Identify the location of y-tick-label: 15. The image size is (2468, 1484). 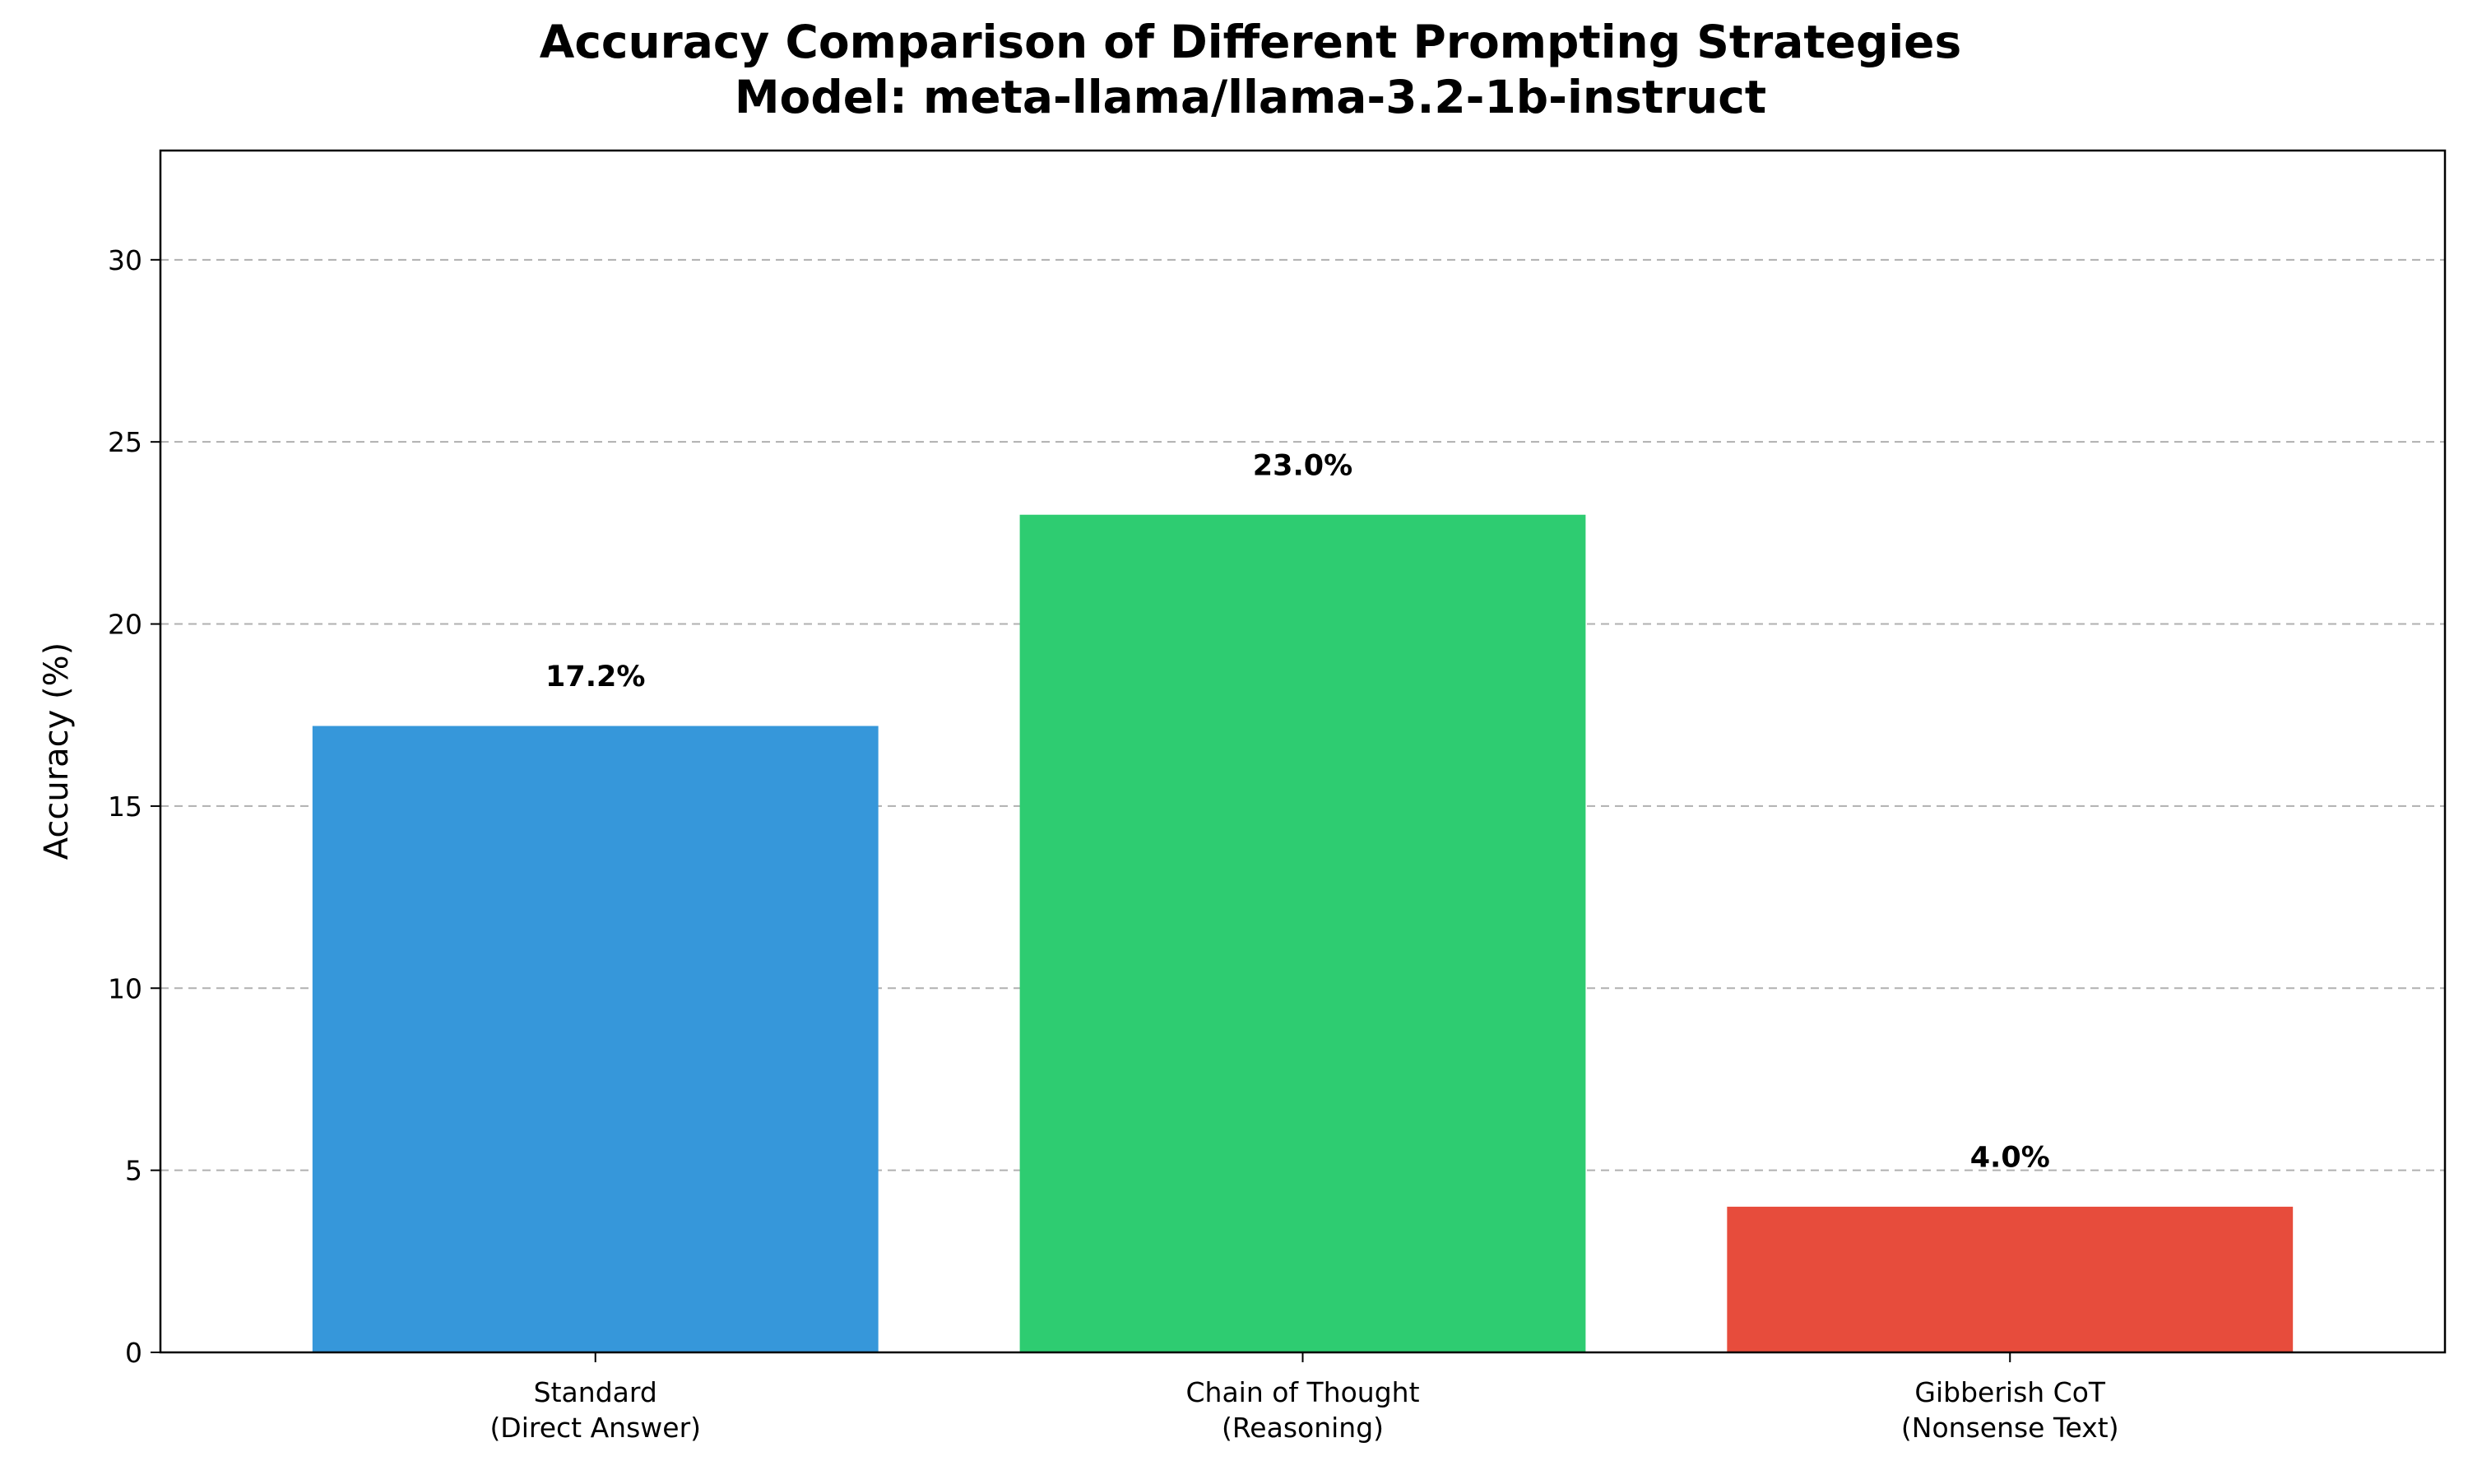
(125, 807).